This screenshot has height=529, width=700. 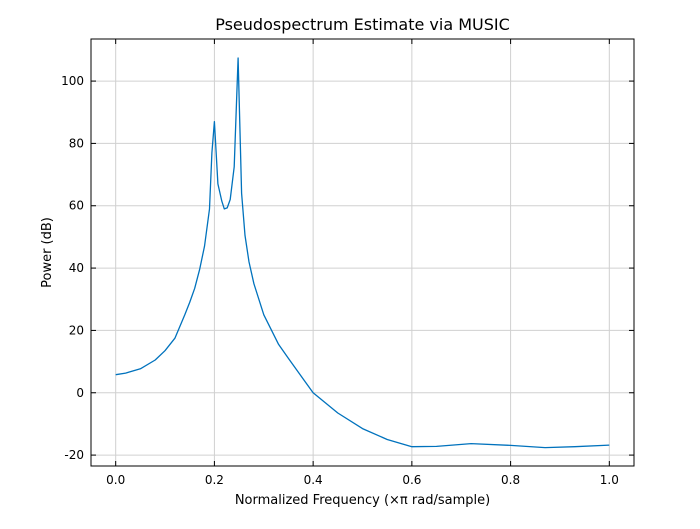 I want to click on y-tick-label: 20, so click(x=76, y=330).